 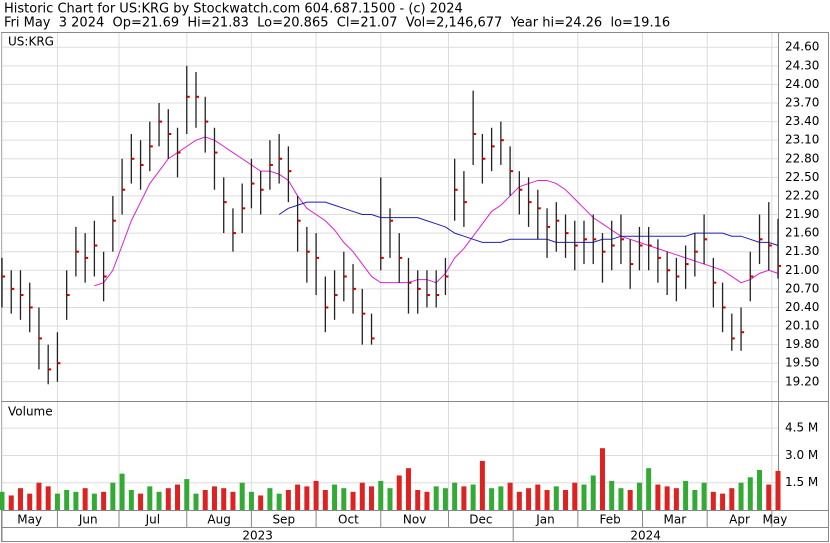 What do you see at coordinates (802, 84) in the screenshot?
I see `y-tick-label: 24.00` at bounding box center [802, 84].